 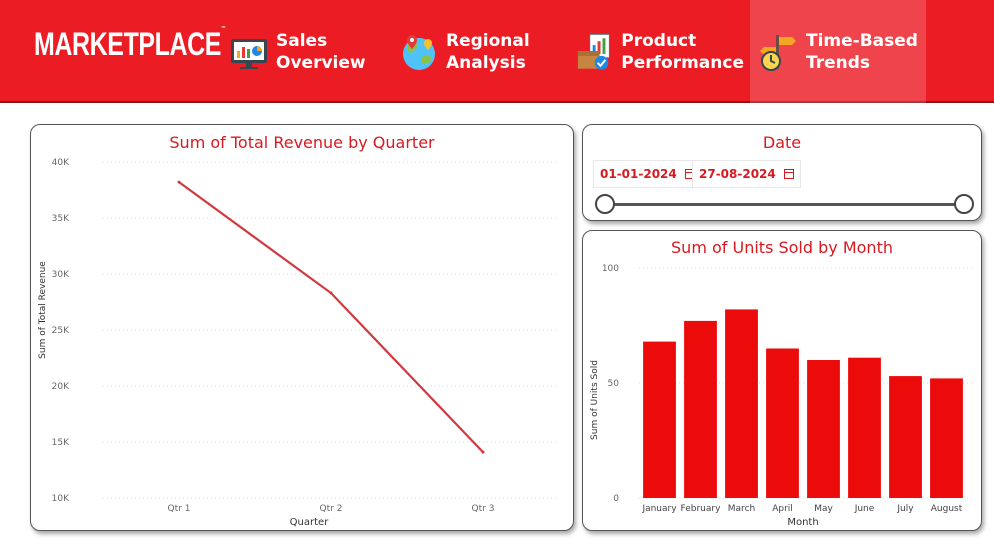 What do you see at coordinates (823, 429) in the screenshot?
I see `bar-may` at bounding box center [823, 429].